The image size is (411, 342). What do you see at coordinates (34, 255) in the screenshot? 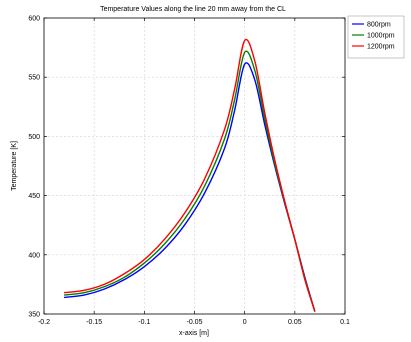
I see `y-tick-label: 400` at bounding box center [34, 255].